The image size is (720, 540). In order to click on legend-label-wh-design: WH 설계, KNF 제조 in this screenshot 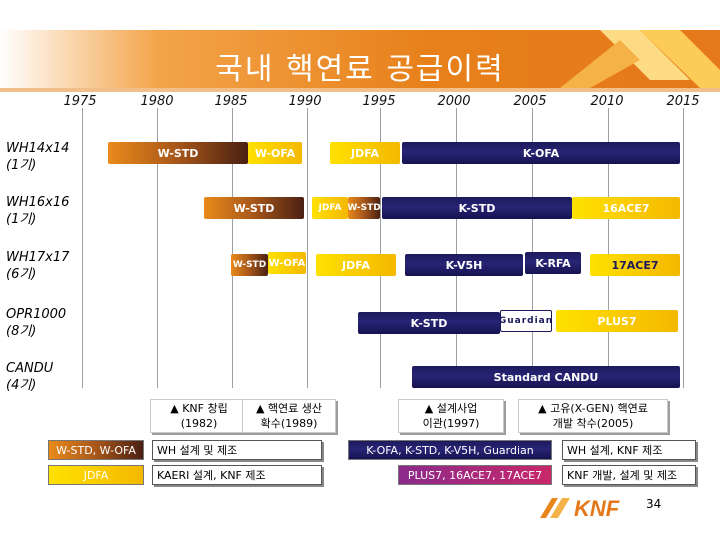, I will do `click(629, 450)`.